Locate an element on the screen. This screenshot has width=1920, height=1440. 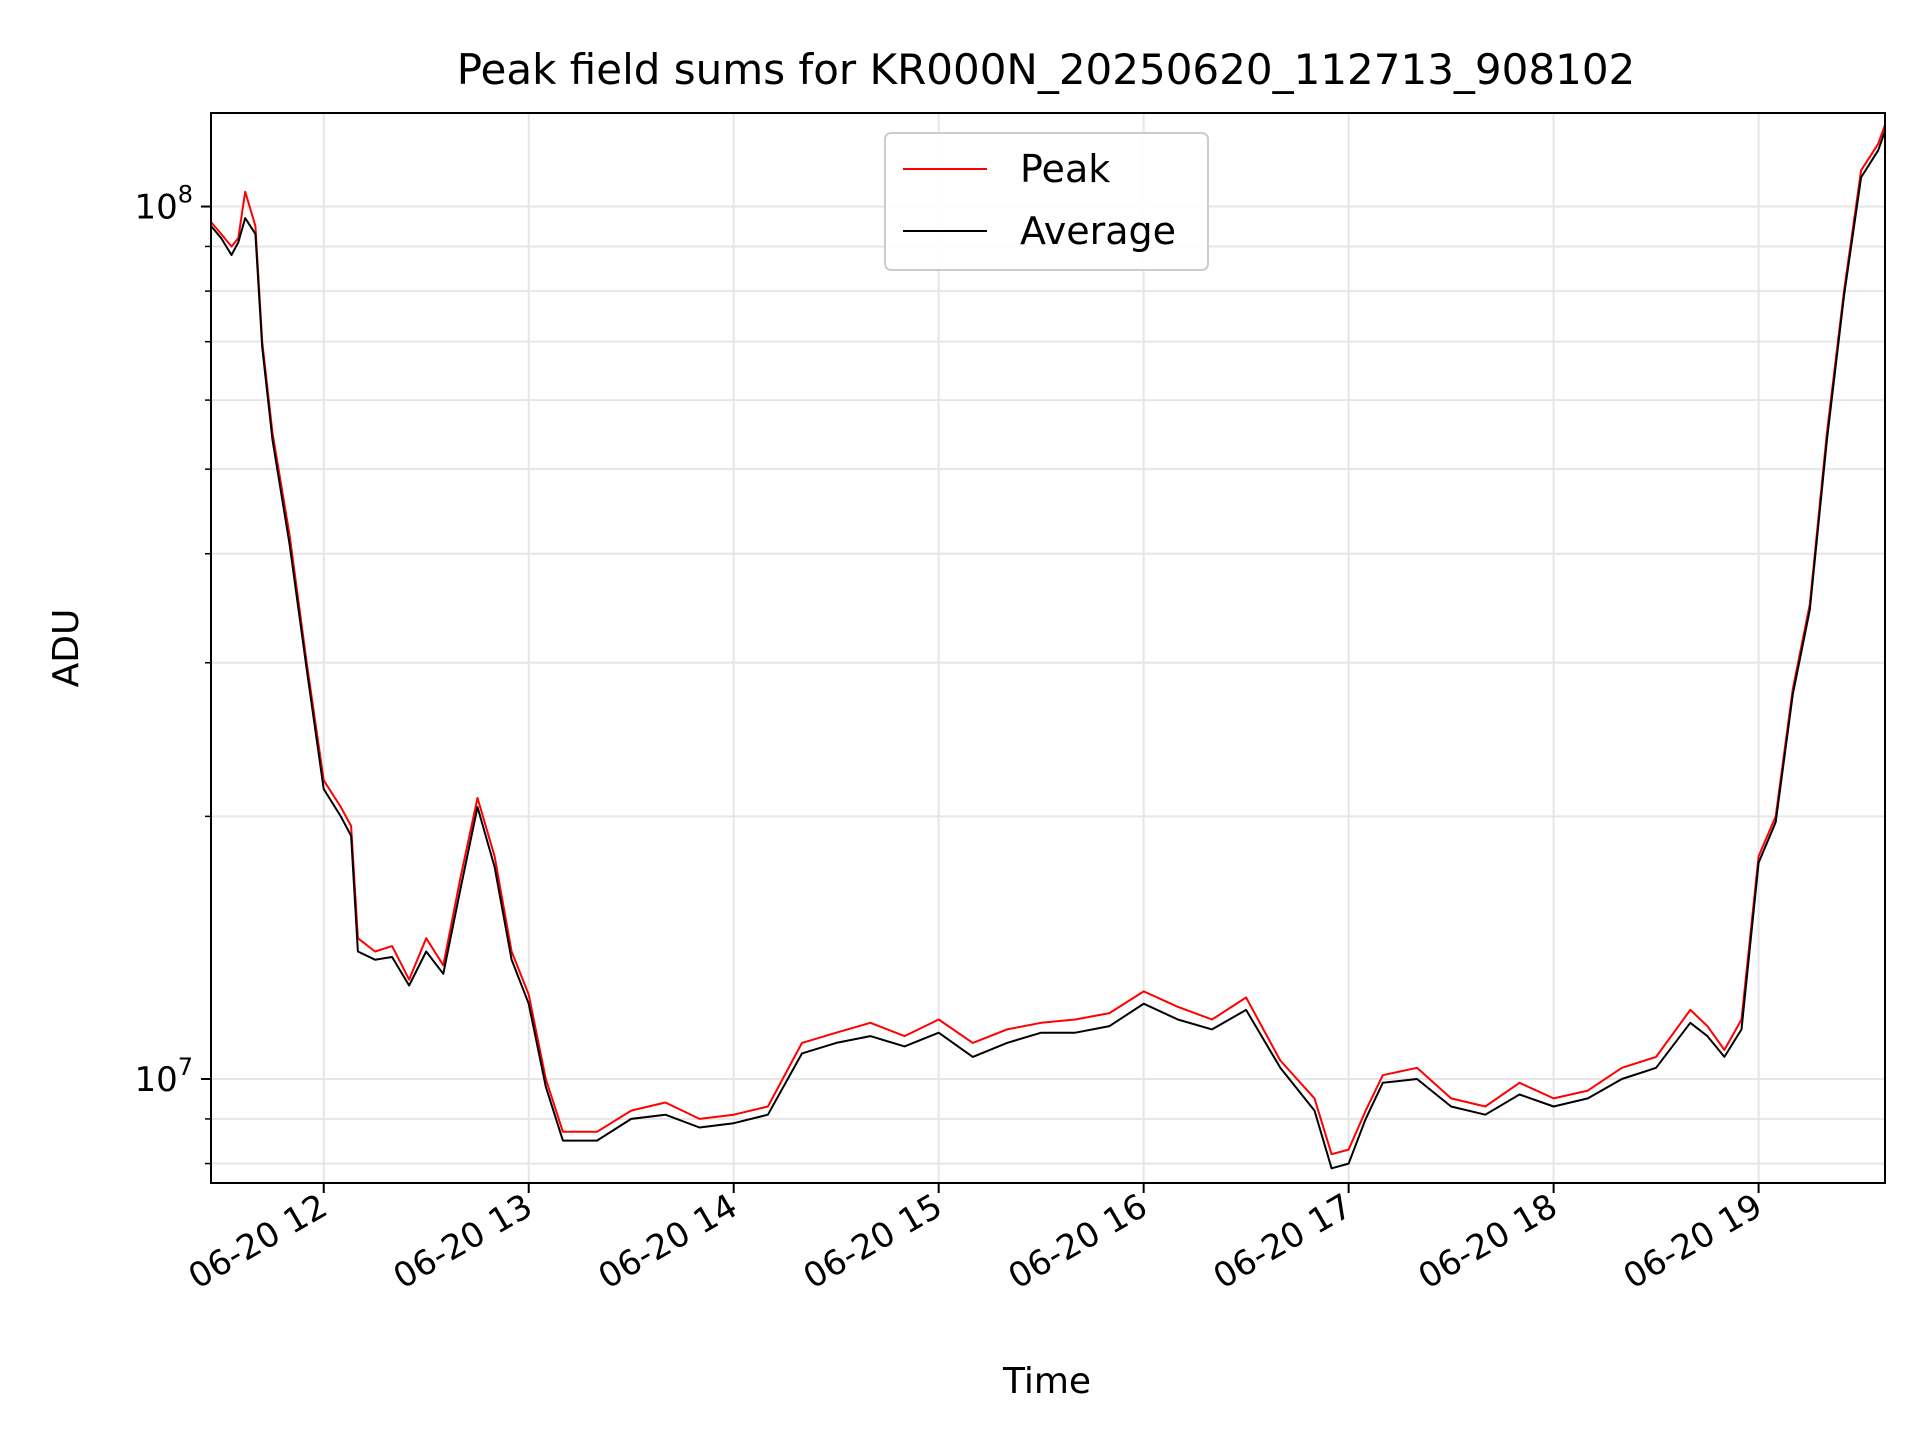
y-tick-label: 10⁷ is located at coordinates (163, 1076).